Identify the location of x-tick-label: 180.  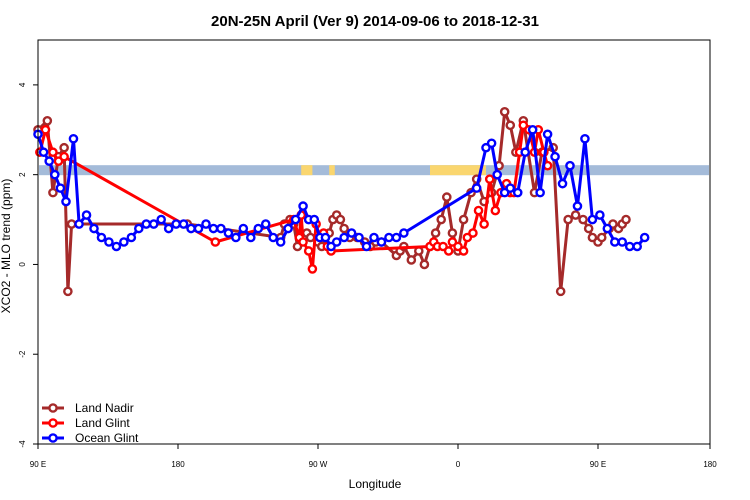
(178, 464).